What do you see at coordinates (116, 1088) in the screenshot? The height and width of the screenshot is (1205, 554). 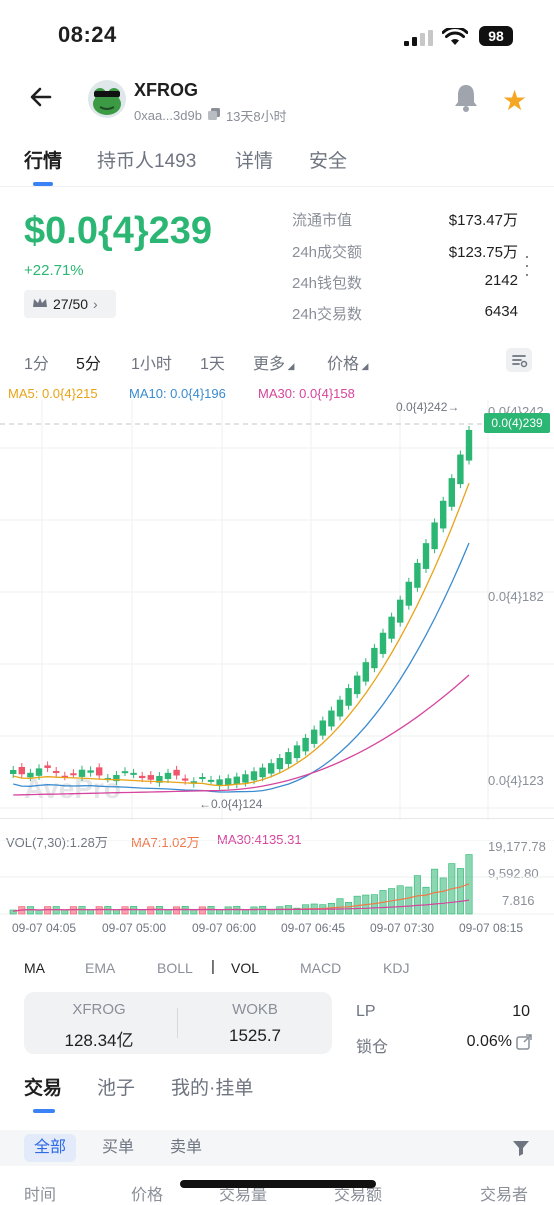 I see `tab-pools: 池子` at bounding box center [116, 1088].